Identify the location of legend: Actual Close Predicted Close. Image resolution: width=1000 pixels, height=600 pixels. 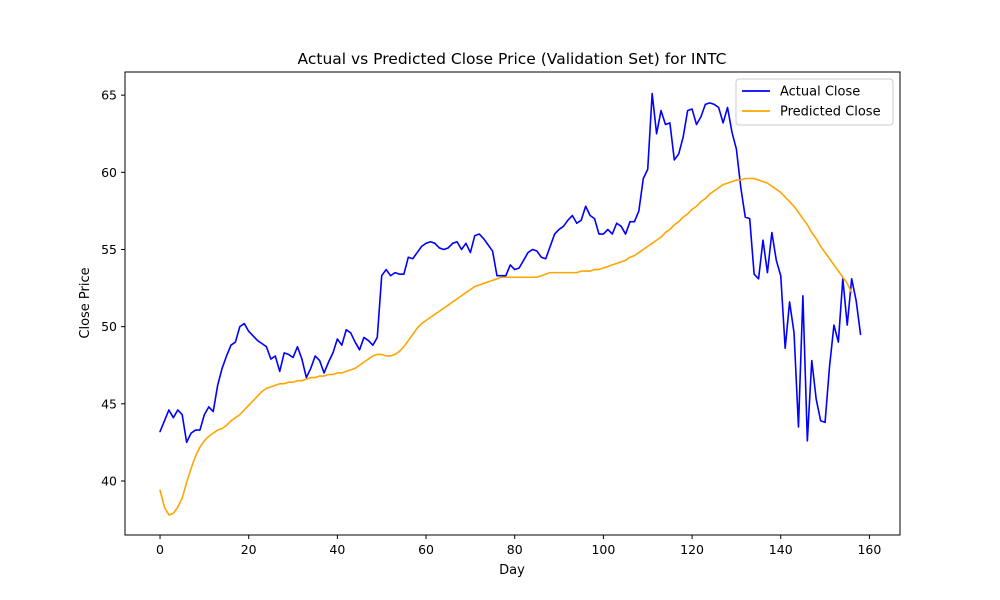
(814, 102).